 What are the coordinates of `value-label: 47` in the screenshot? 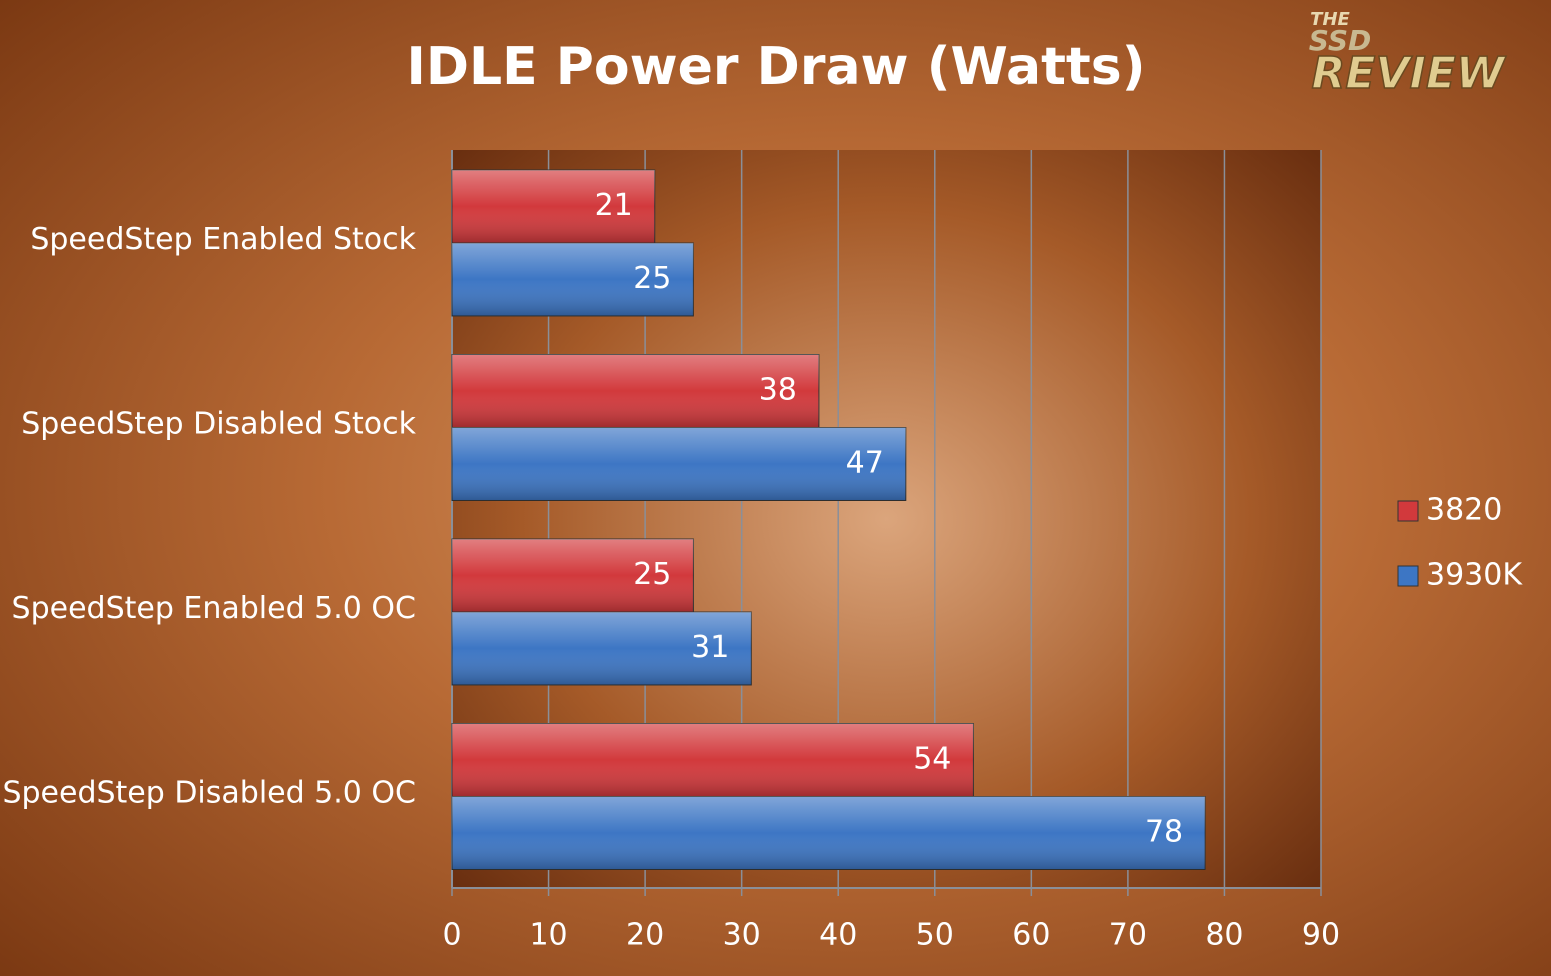 It's located at (865, 463).